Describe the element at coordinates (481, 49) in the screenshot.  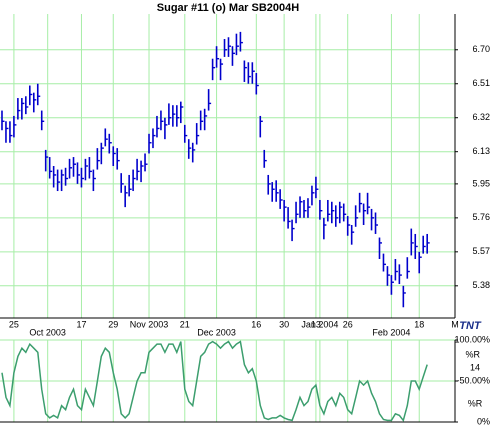
I see `y-tick-label: 6.70` at that location.